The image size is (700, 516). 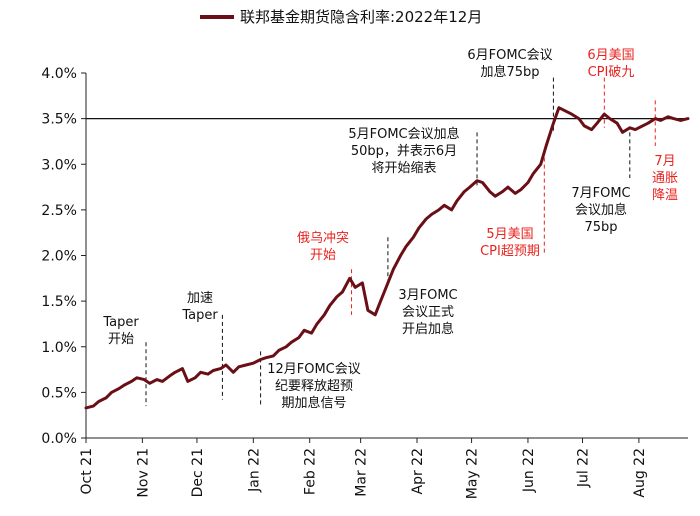 What do you see at coordinates (418, 471) in the screenshot?
I see `x-tick-label: Apr 22` at bounding box center [418, 471].